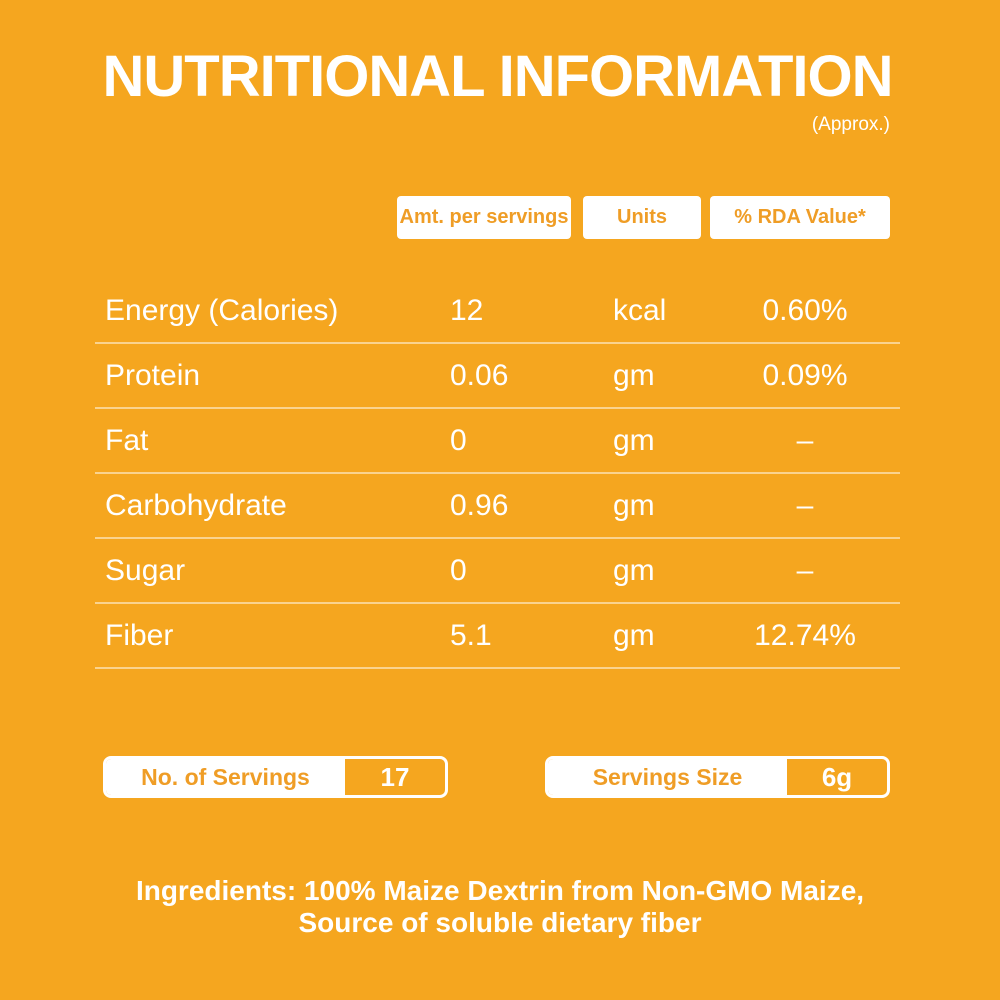  What do you see at coordinates (497, 636) in the screenshot?
I see `table-row-fiber: Fiber 5.1 gm 12.74%` at bounding box center [497, 636].